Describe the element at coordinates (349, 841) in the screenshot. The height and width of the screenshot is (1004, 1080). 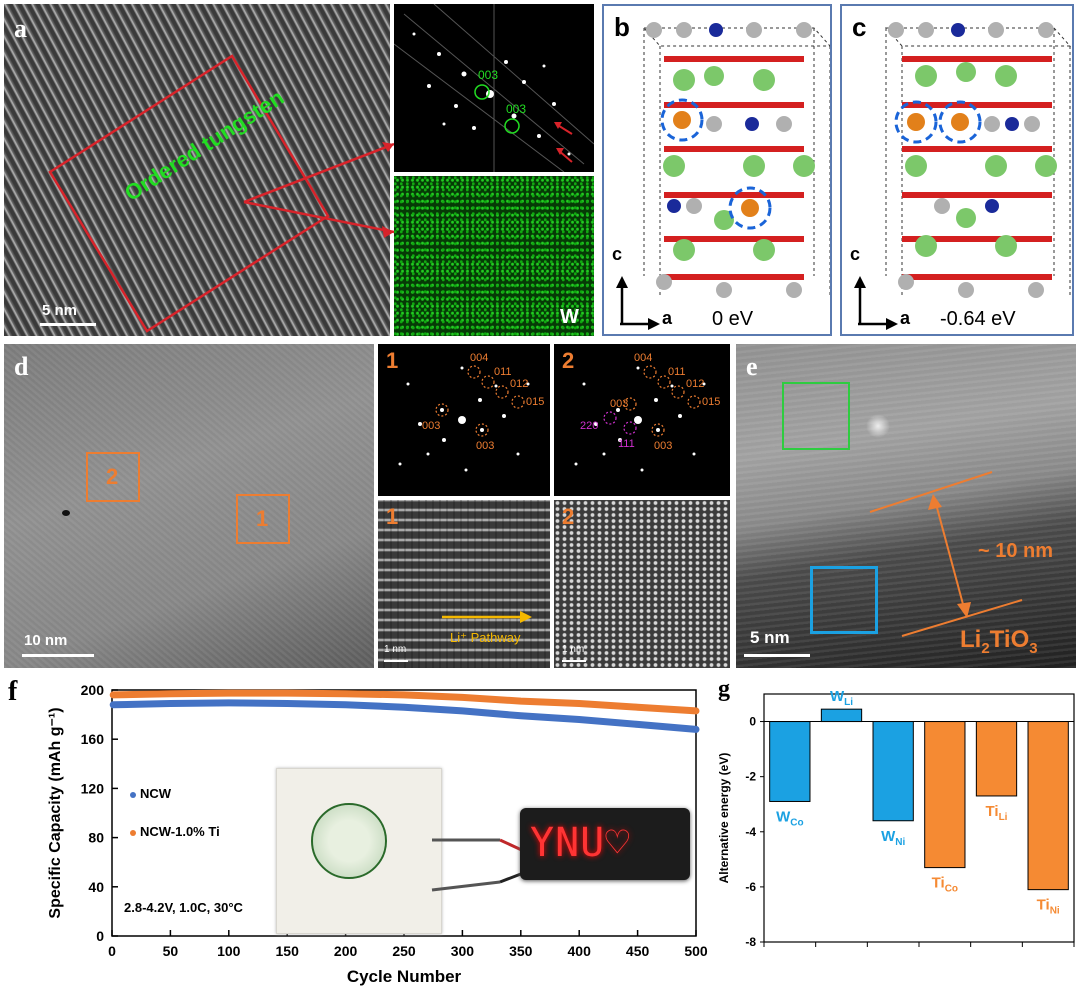
I see `university-logo` at that location.